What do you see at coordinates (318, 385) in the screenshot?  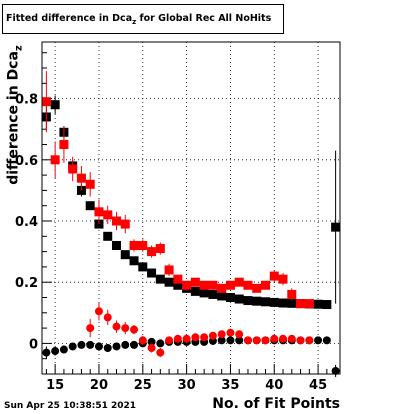 I see `x-tick-label: 45` at bounding box center [318, 385].